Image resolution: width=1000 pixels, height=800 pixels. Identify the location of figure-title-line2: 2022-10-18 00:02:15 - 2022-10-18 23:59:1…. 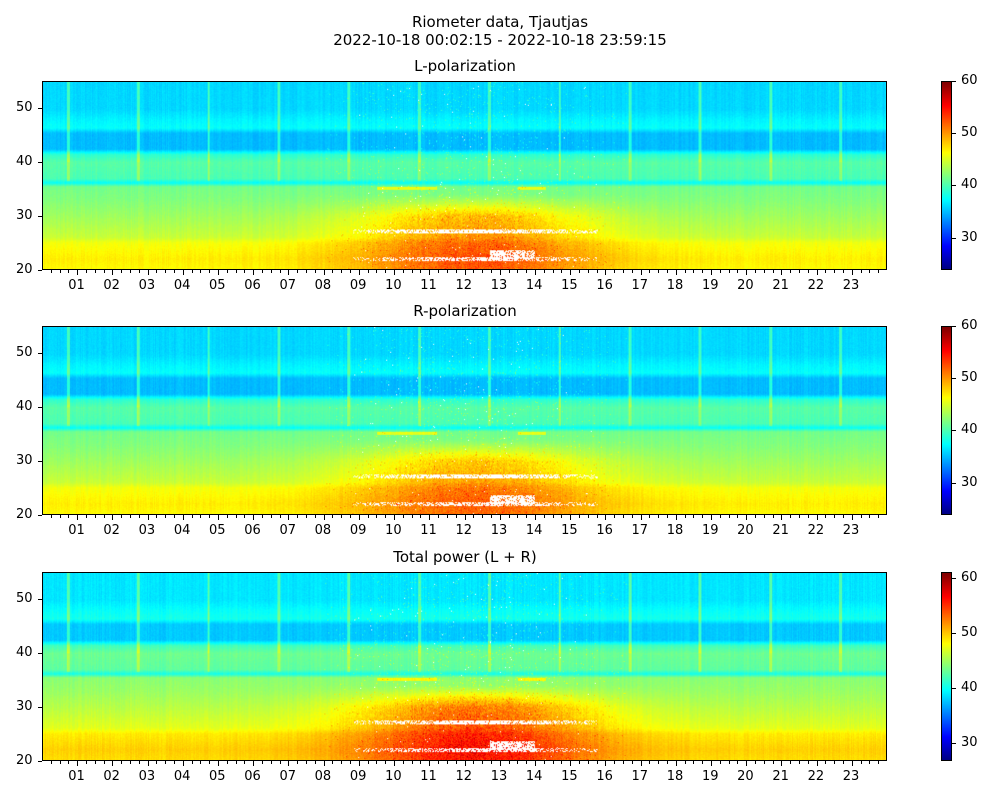
(500, 40).